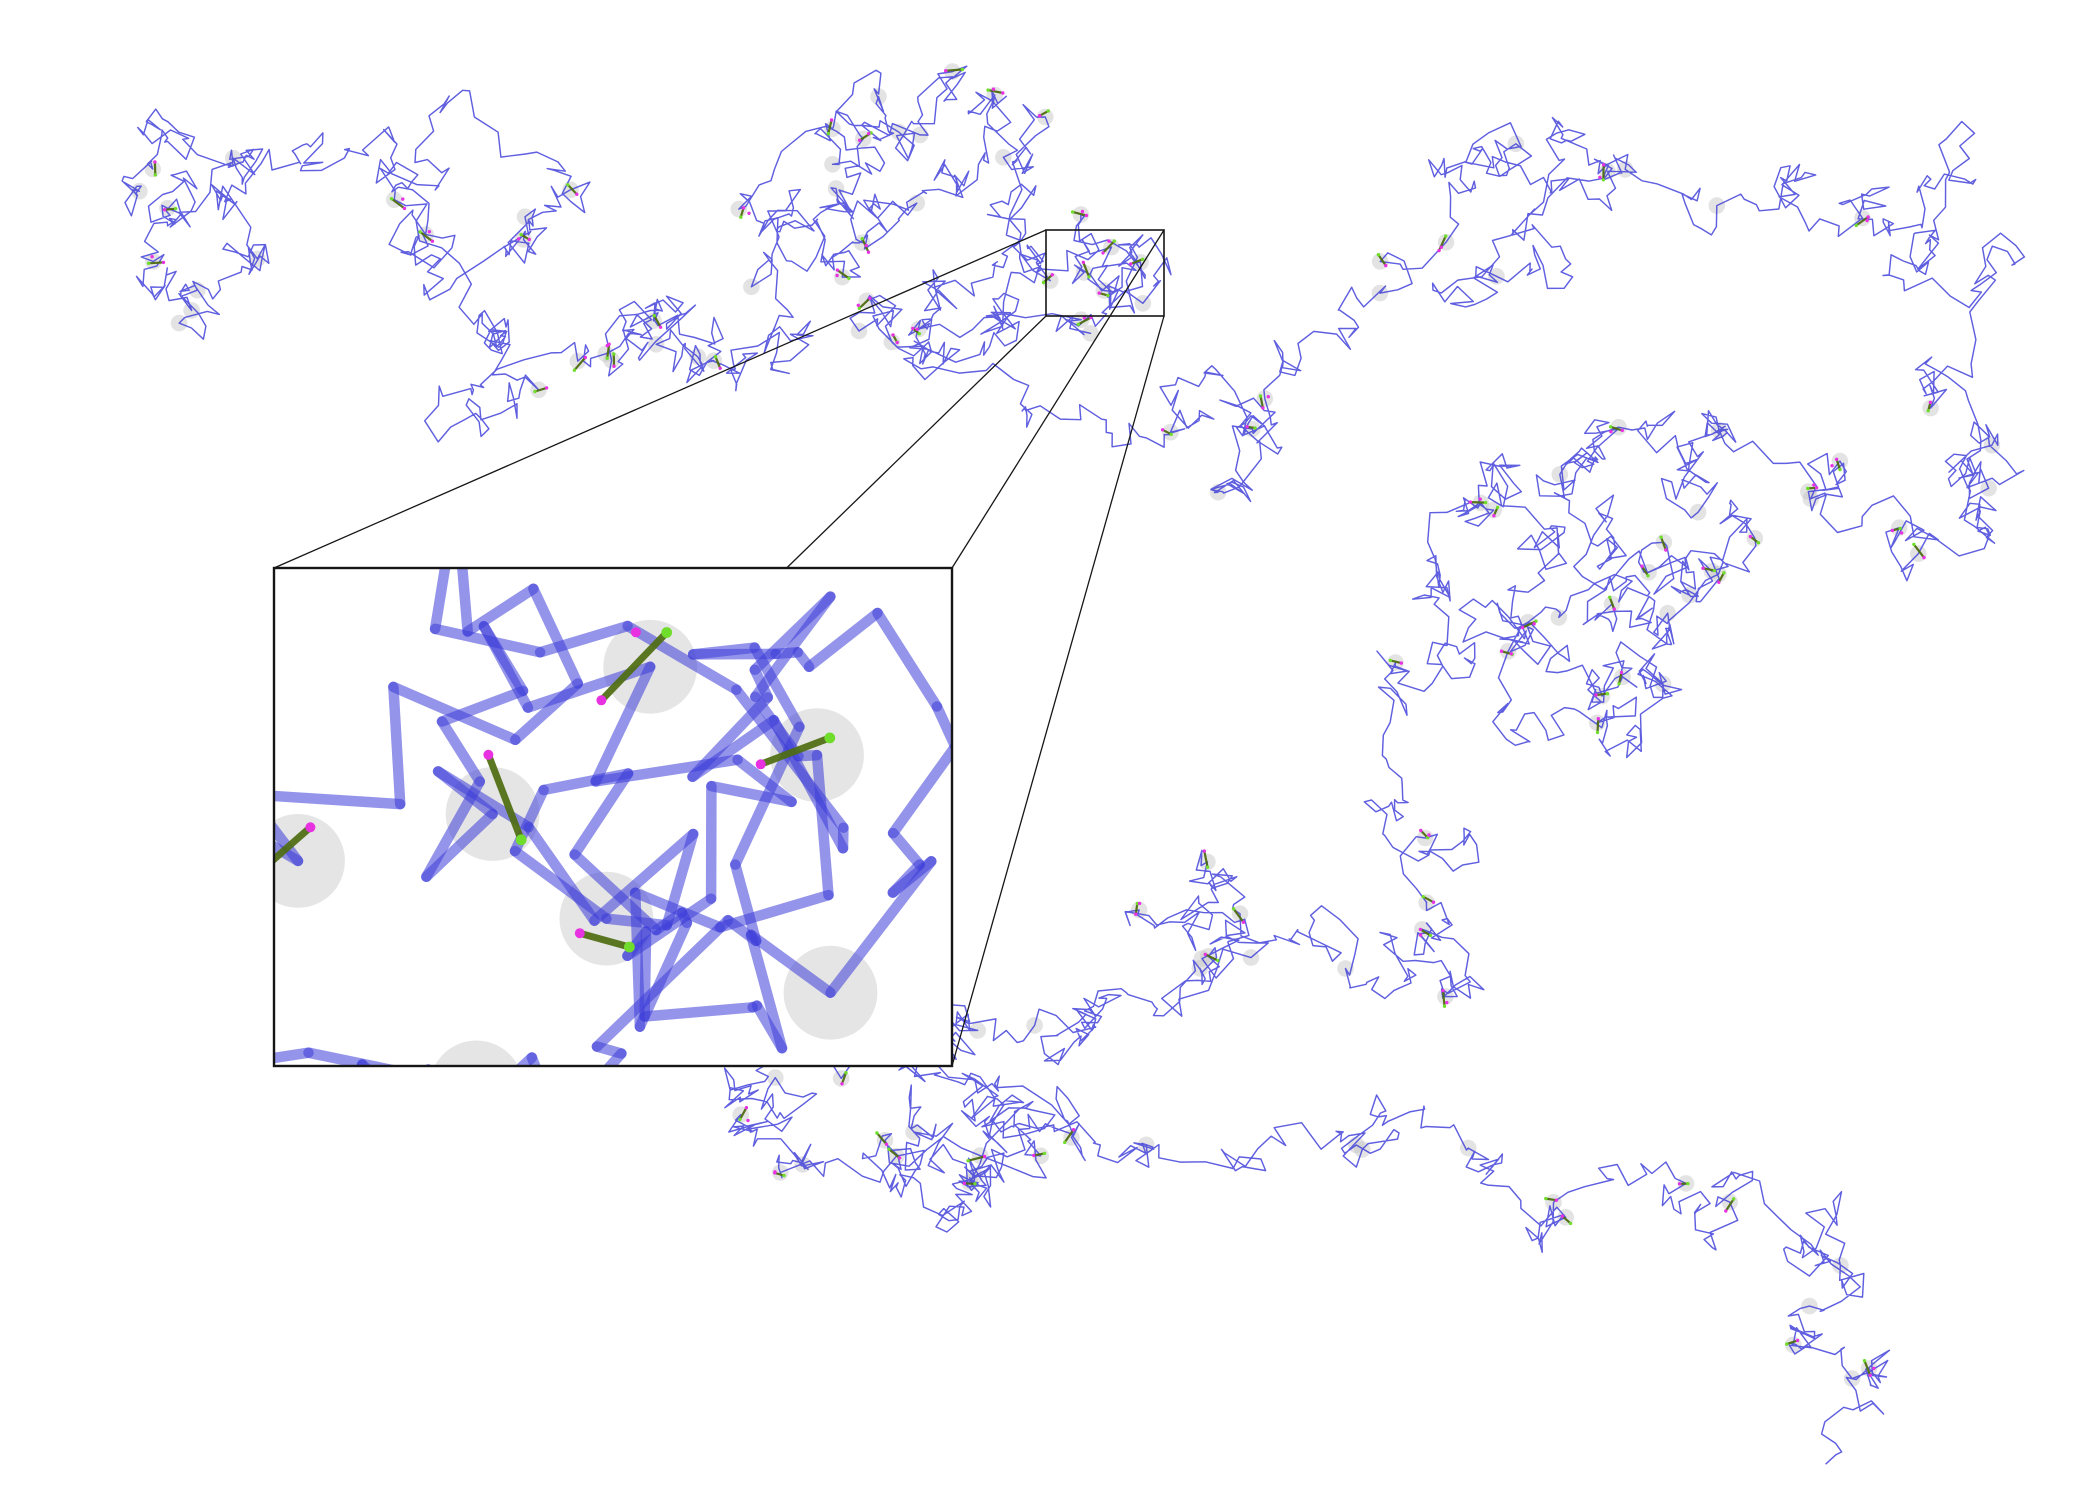 Image resolution: width=2096 pixels, height=1501 pixels. What do you see at coordinates (496, 1094) in the screenshot?
I see `inset-bound-segment` at bounding box center [496, 1094].